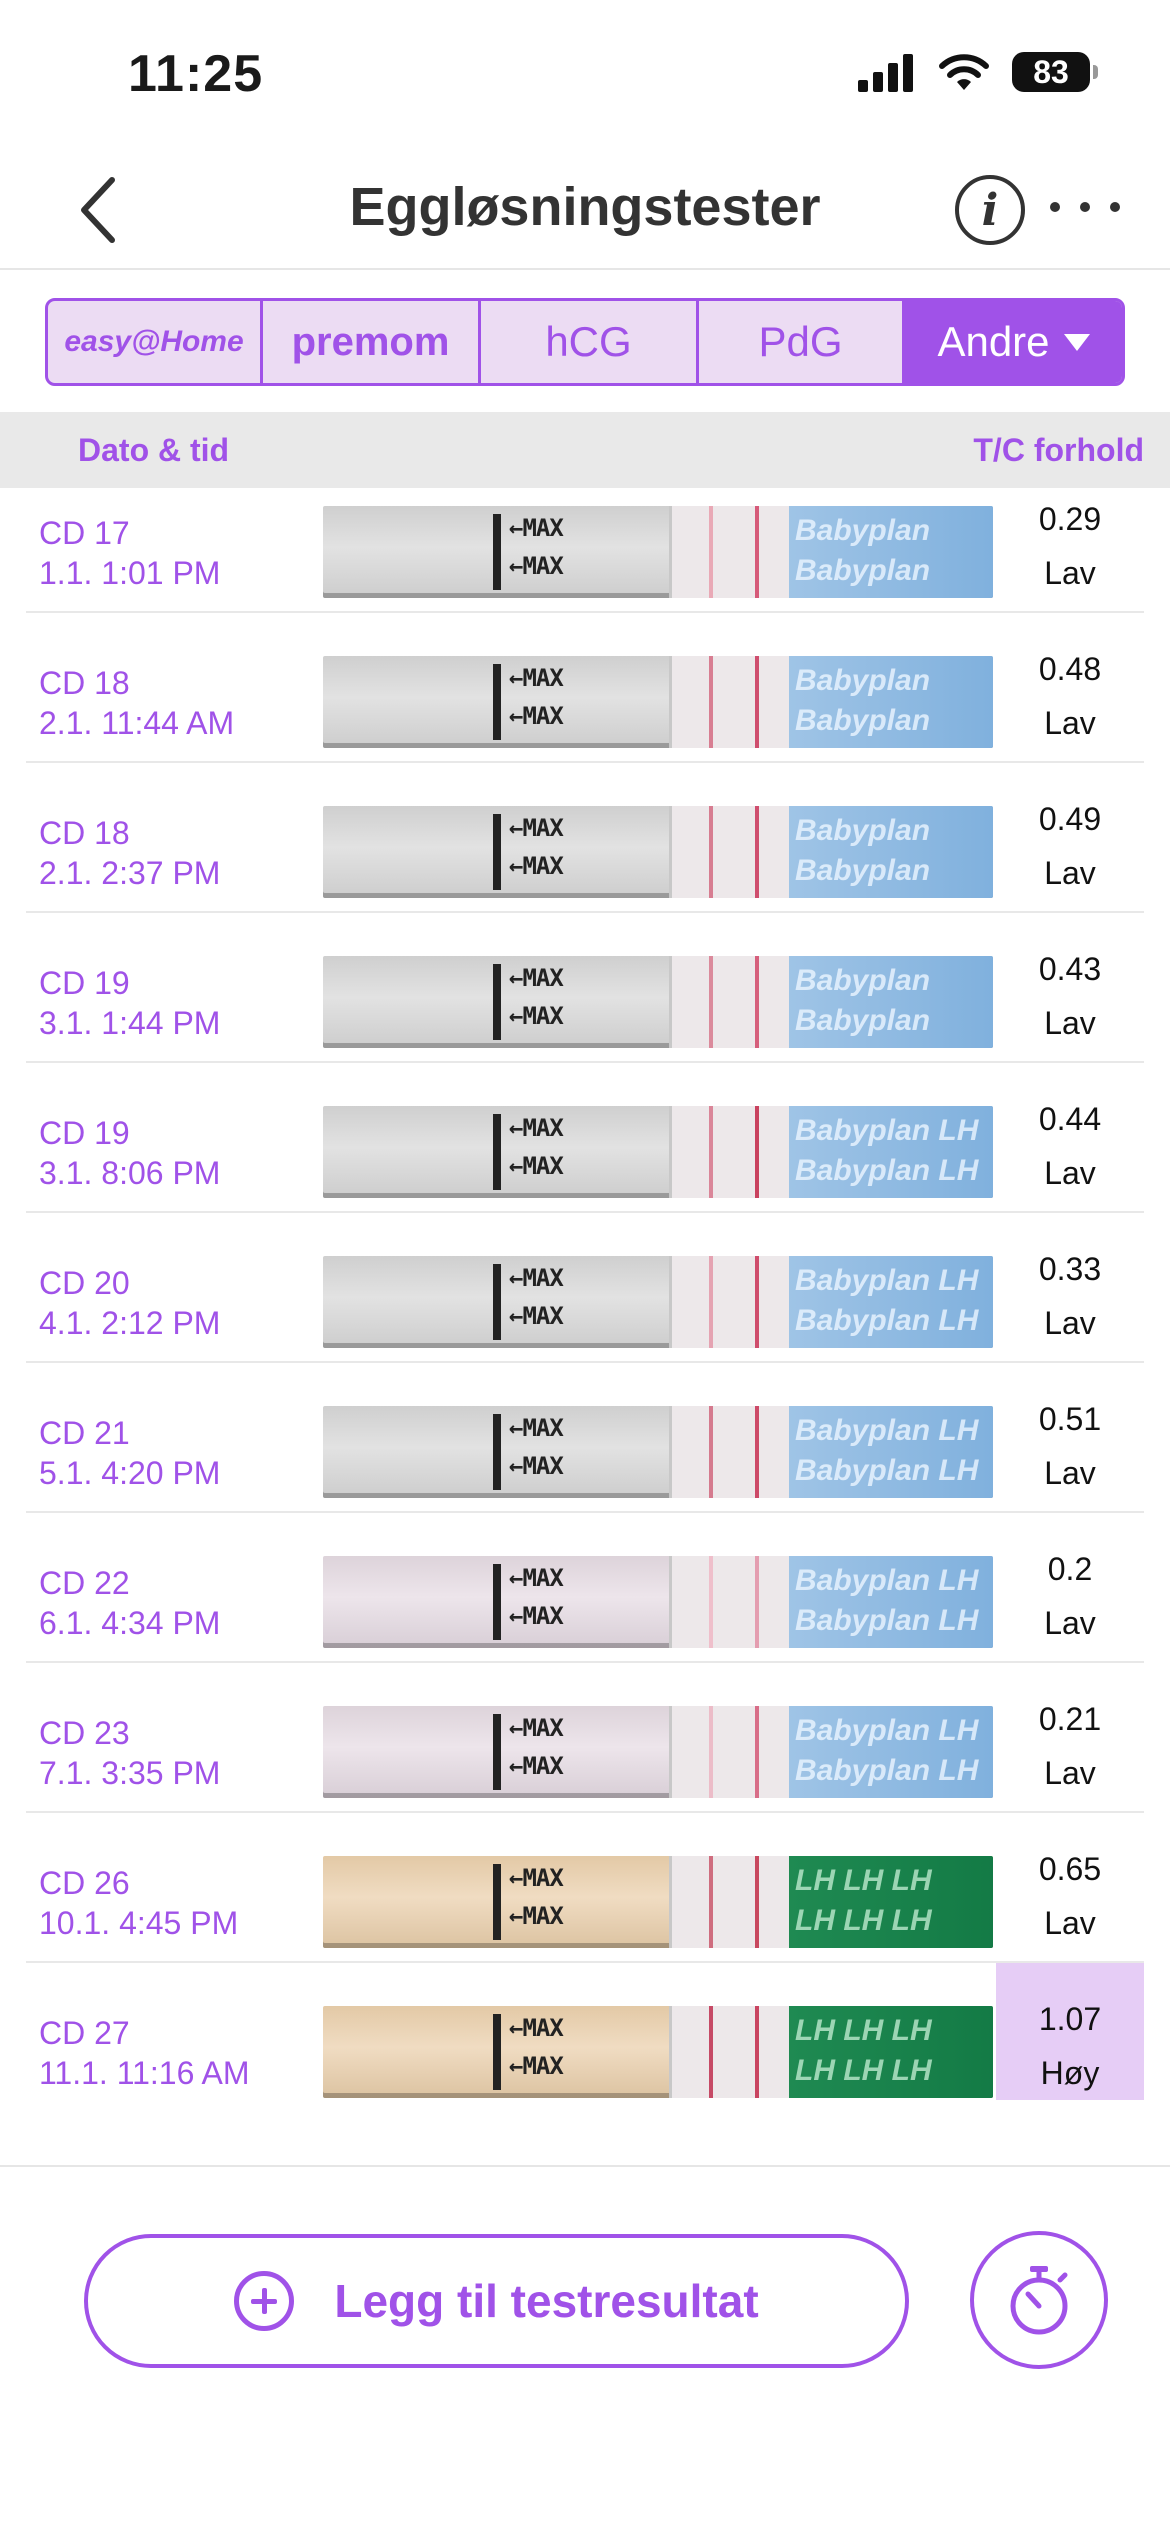 This screenshot has height=2532, width=1170. Describe the element at coordinates (590, 342) in the screenshot. I see `tab-hcg: hCG` at that location.